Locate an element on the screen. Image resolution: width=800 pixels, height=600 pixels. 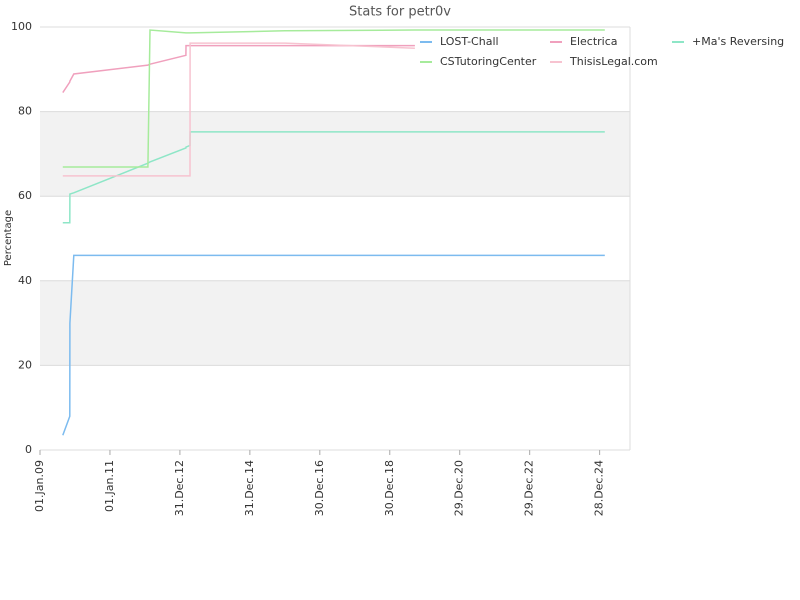
y-tick-label: 40 is located at coordinates (25, 280).